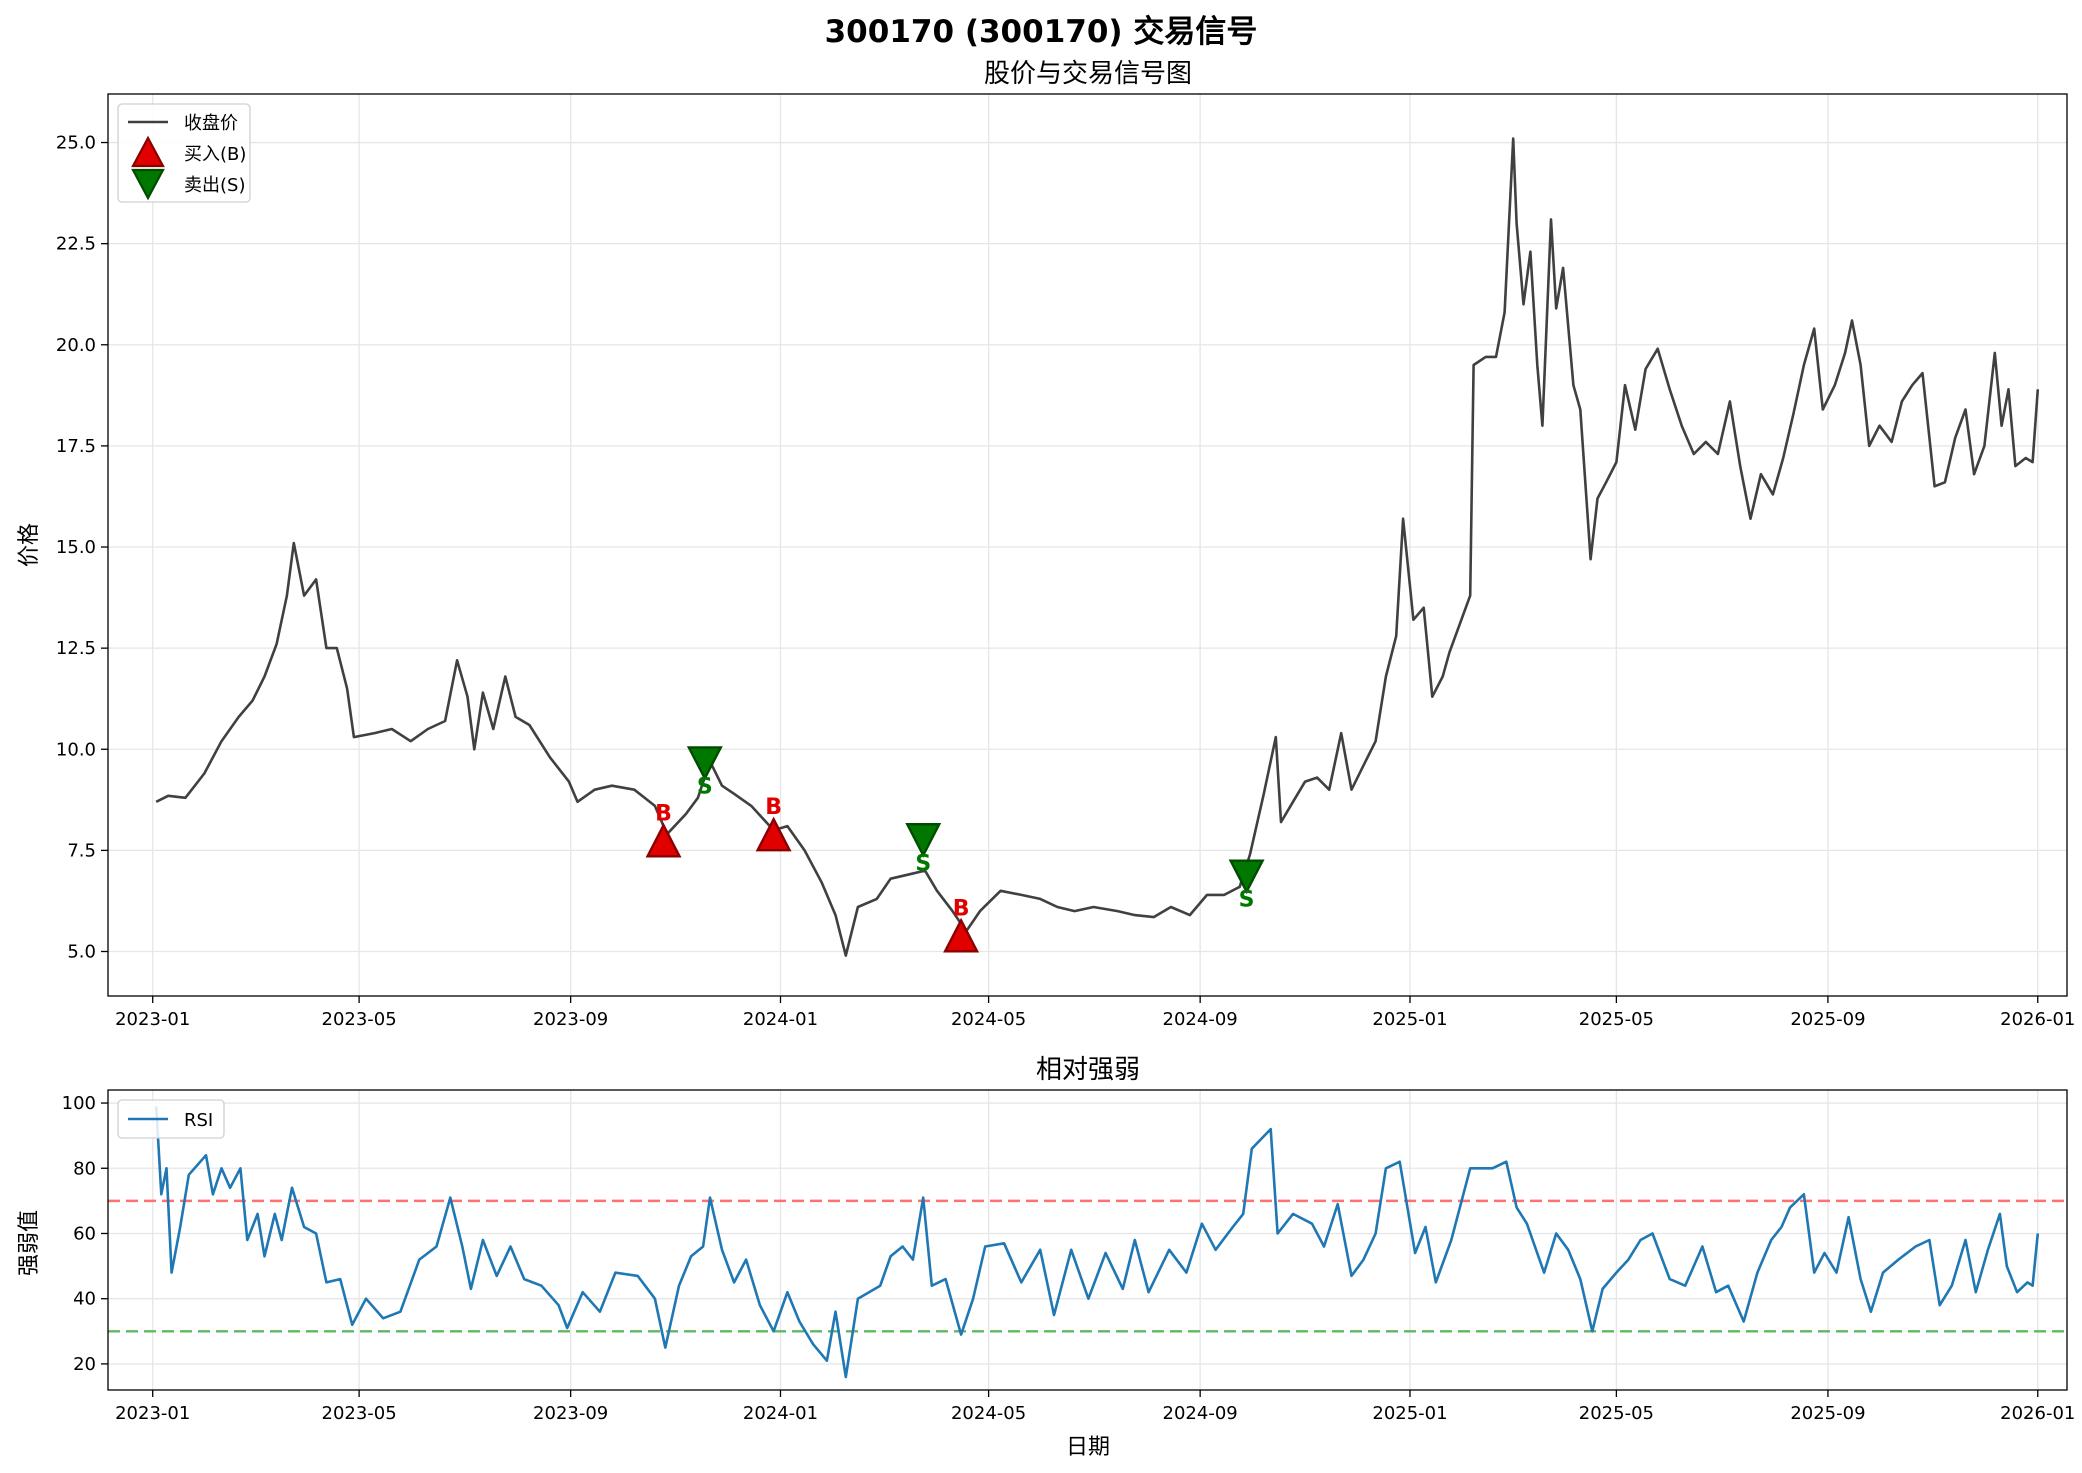  I want to click on legend-swatch-buy, so click(148, 151).